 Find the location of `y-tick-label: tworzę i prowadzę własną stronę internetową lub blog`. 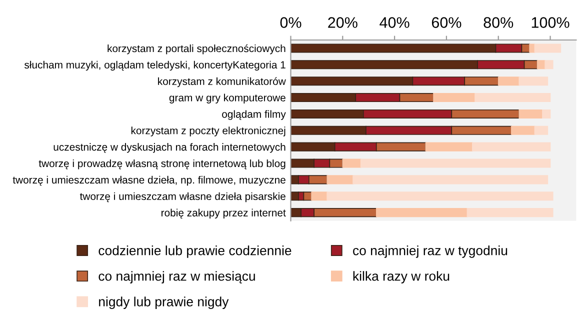

y-tick-label: tworzę i prowadzę własną stronę internetową lub blog is located at coordinates (162, 165).